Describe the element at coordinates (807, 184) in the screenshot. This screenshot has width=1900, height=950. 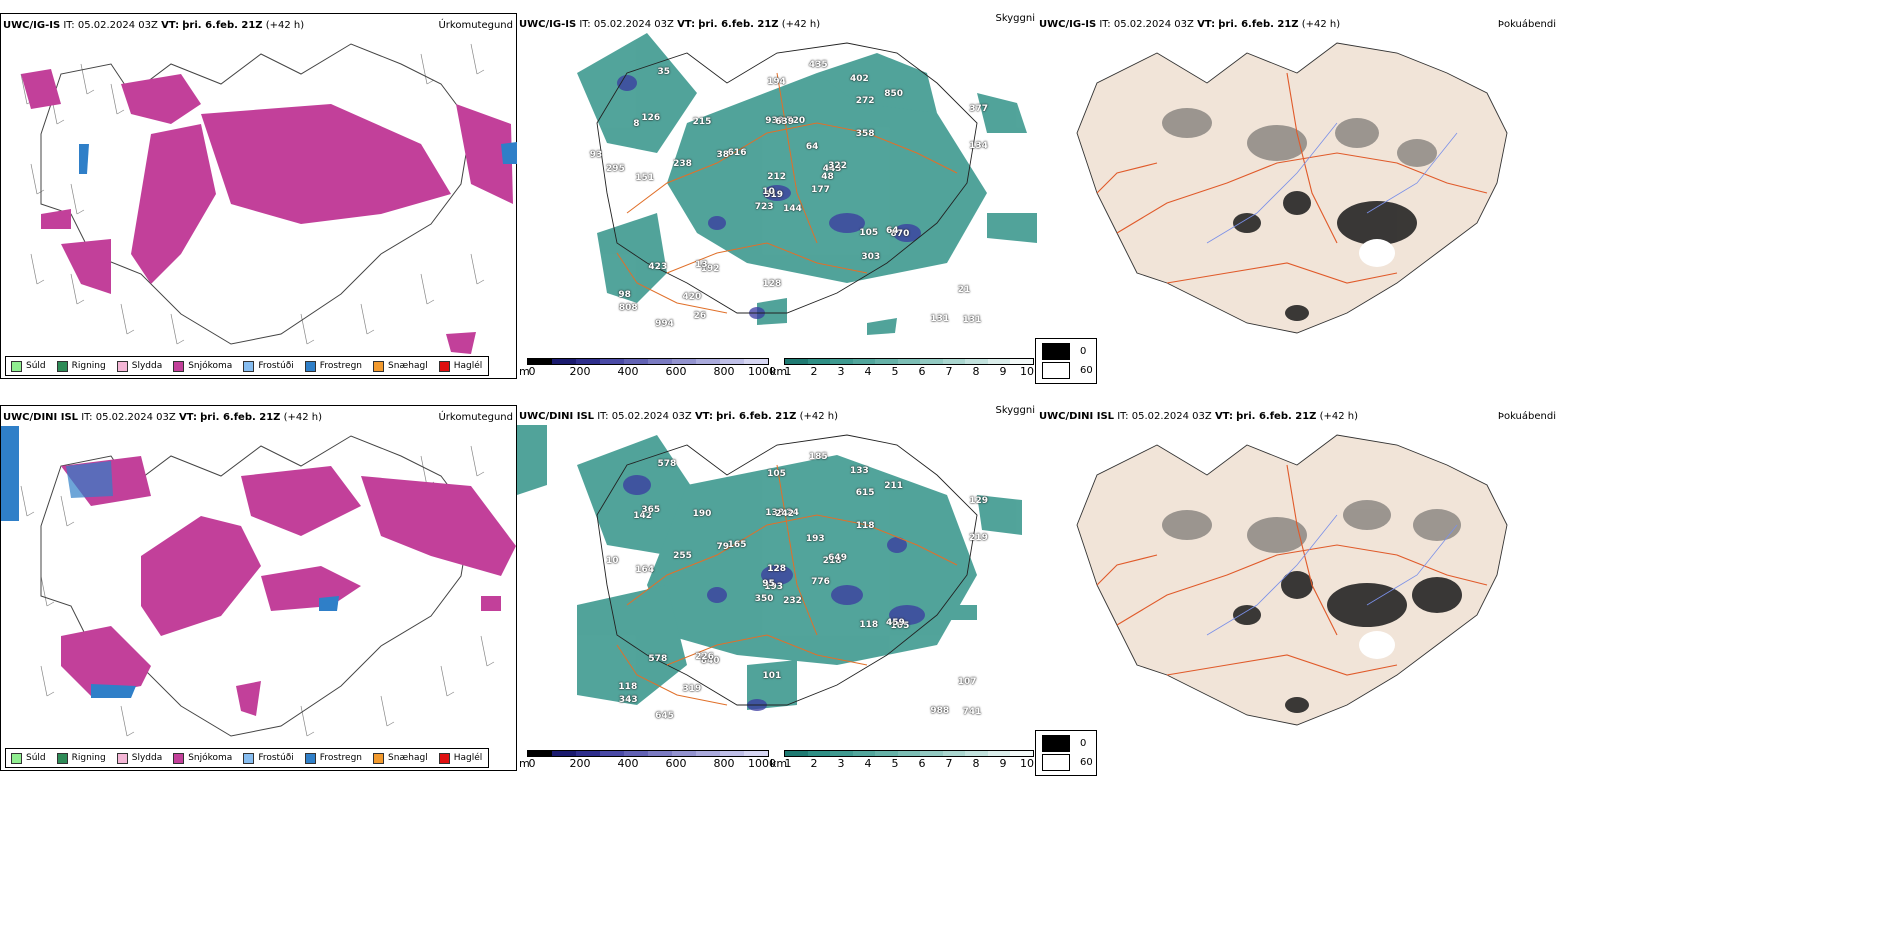
I see `visibility-map` at that location.